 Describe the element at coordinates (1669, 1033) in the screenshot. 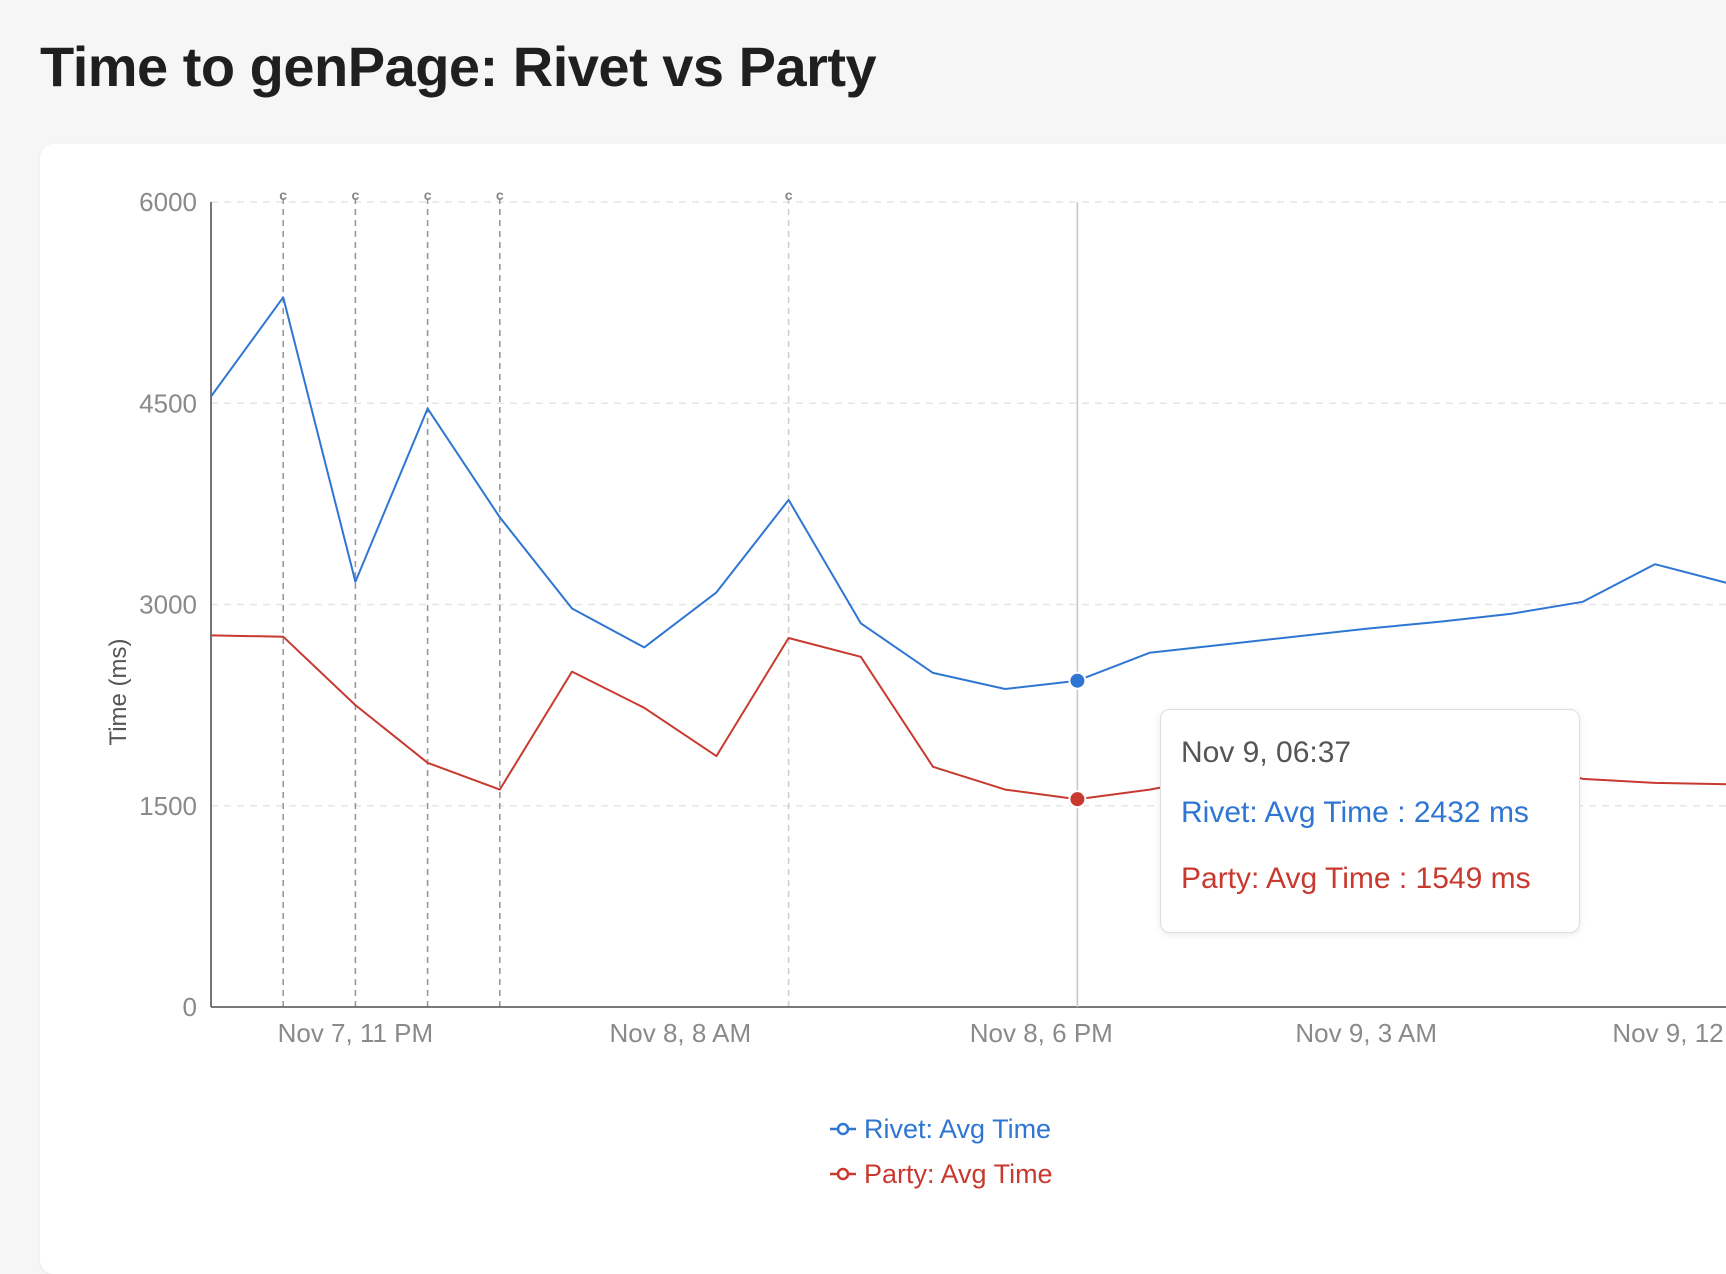

I see `x-tick-label: Nov 9, 12 PM` at that location.